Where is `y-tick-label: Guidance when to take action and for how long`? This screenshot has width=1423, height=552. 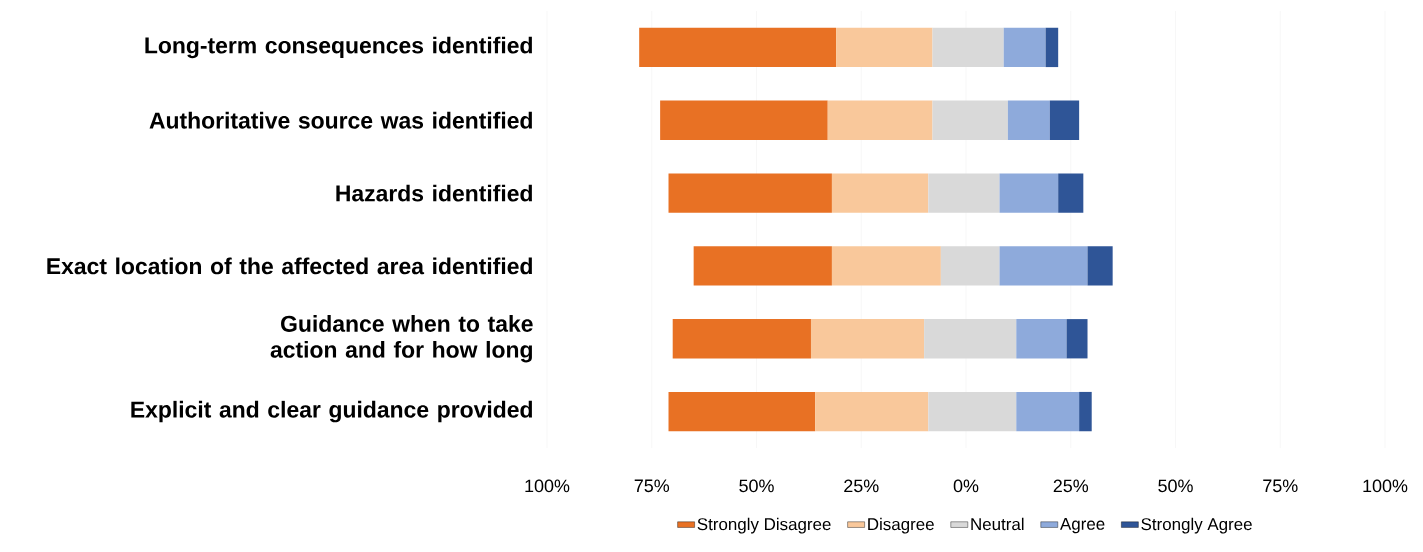
y-tick-label: Guidance when to take action and for how long is located at coordinates (401, 339).